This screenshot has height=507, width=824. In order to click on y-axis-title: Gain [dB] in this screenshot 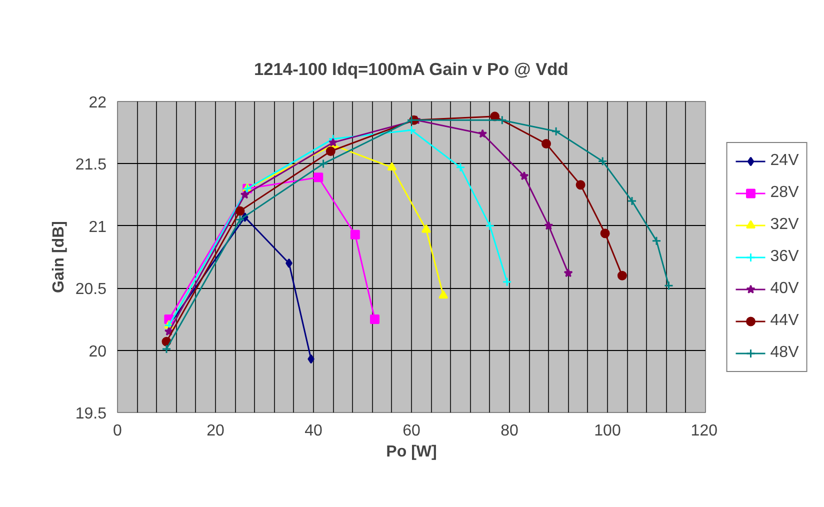, I will do `click(59, 256)`.